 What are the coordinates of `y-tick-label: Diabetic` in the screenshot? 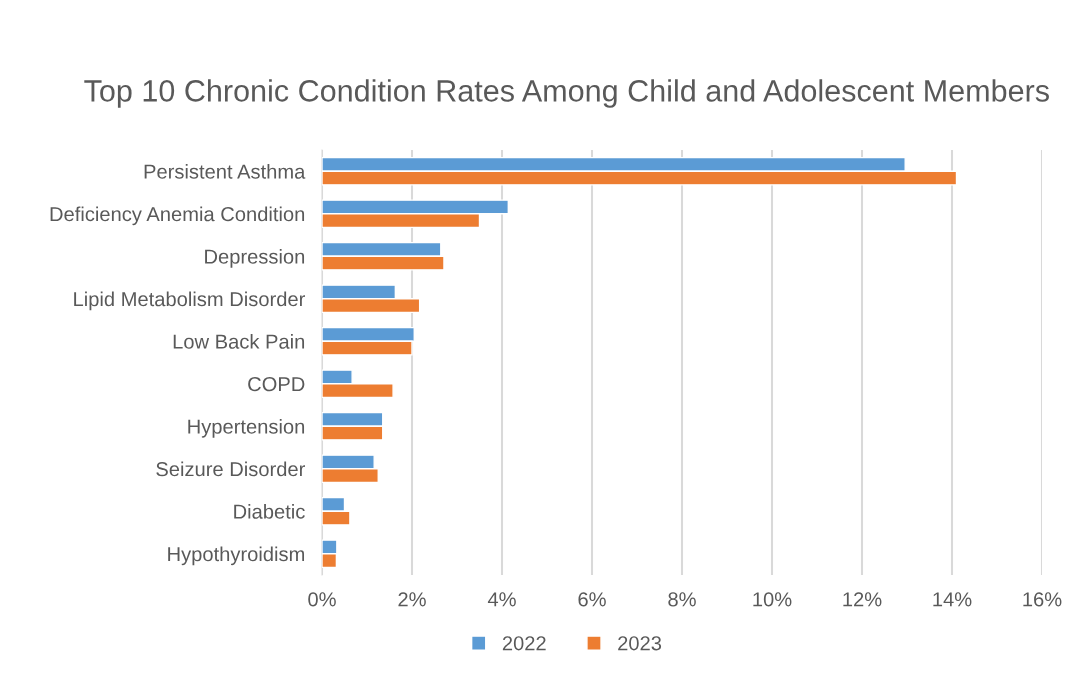 It's located at (269, 511).